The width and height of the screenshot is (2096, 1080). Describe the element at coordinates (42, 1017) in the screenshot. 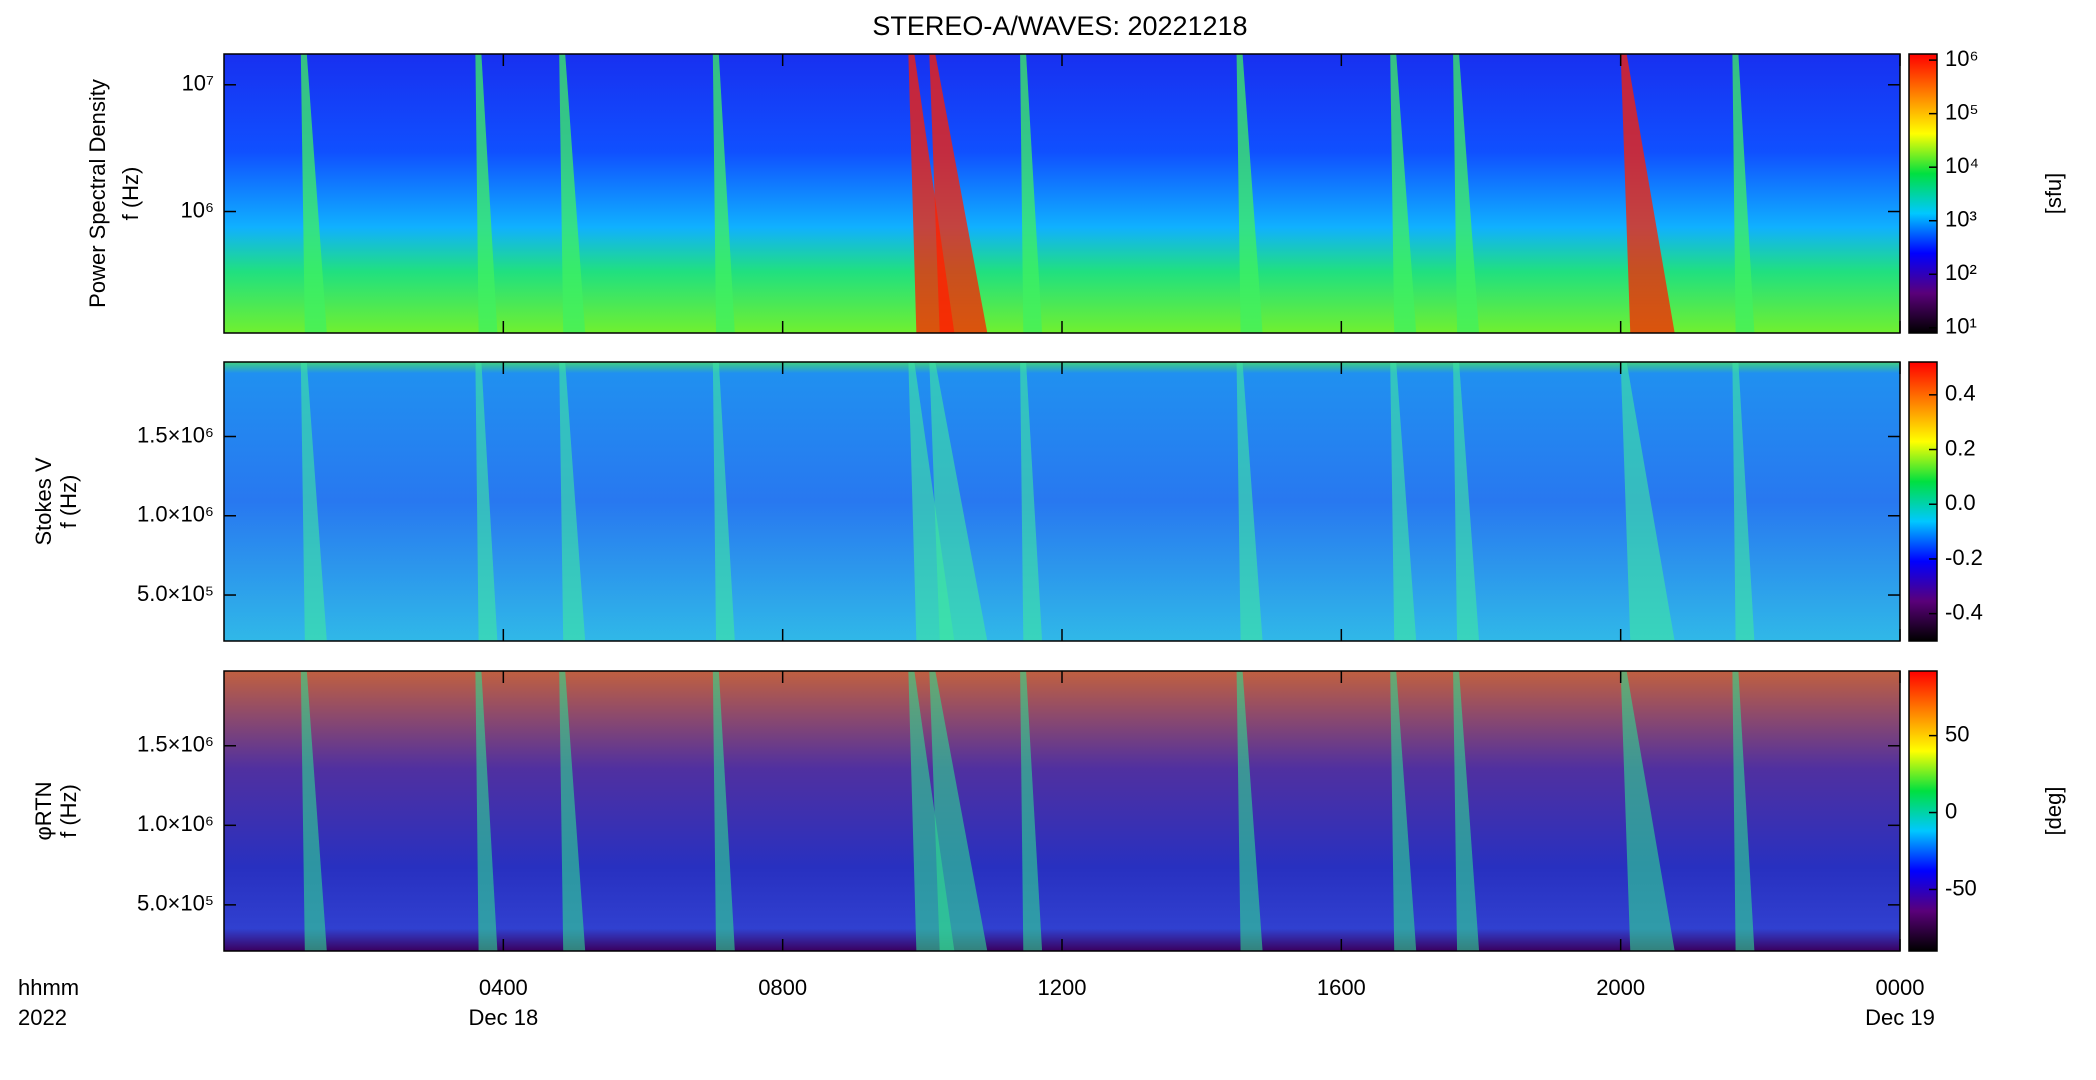

I see `x-axis-label: 2022` at that location.